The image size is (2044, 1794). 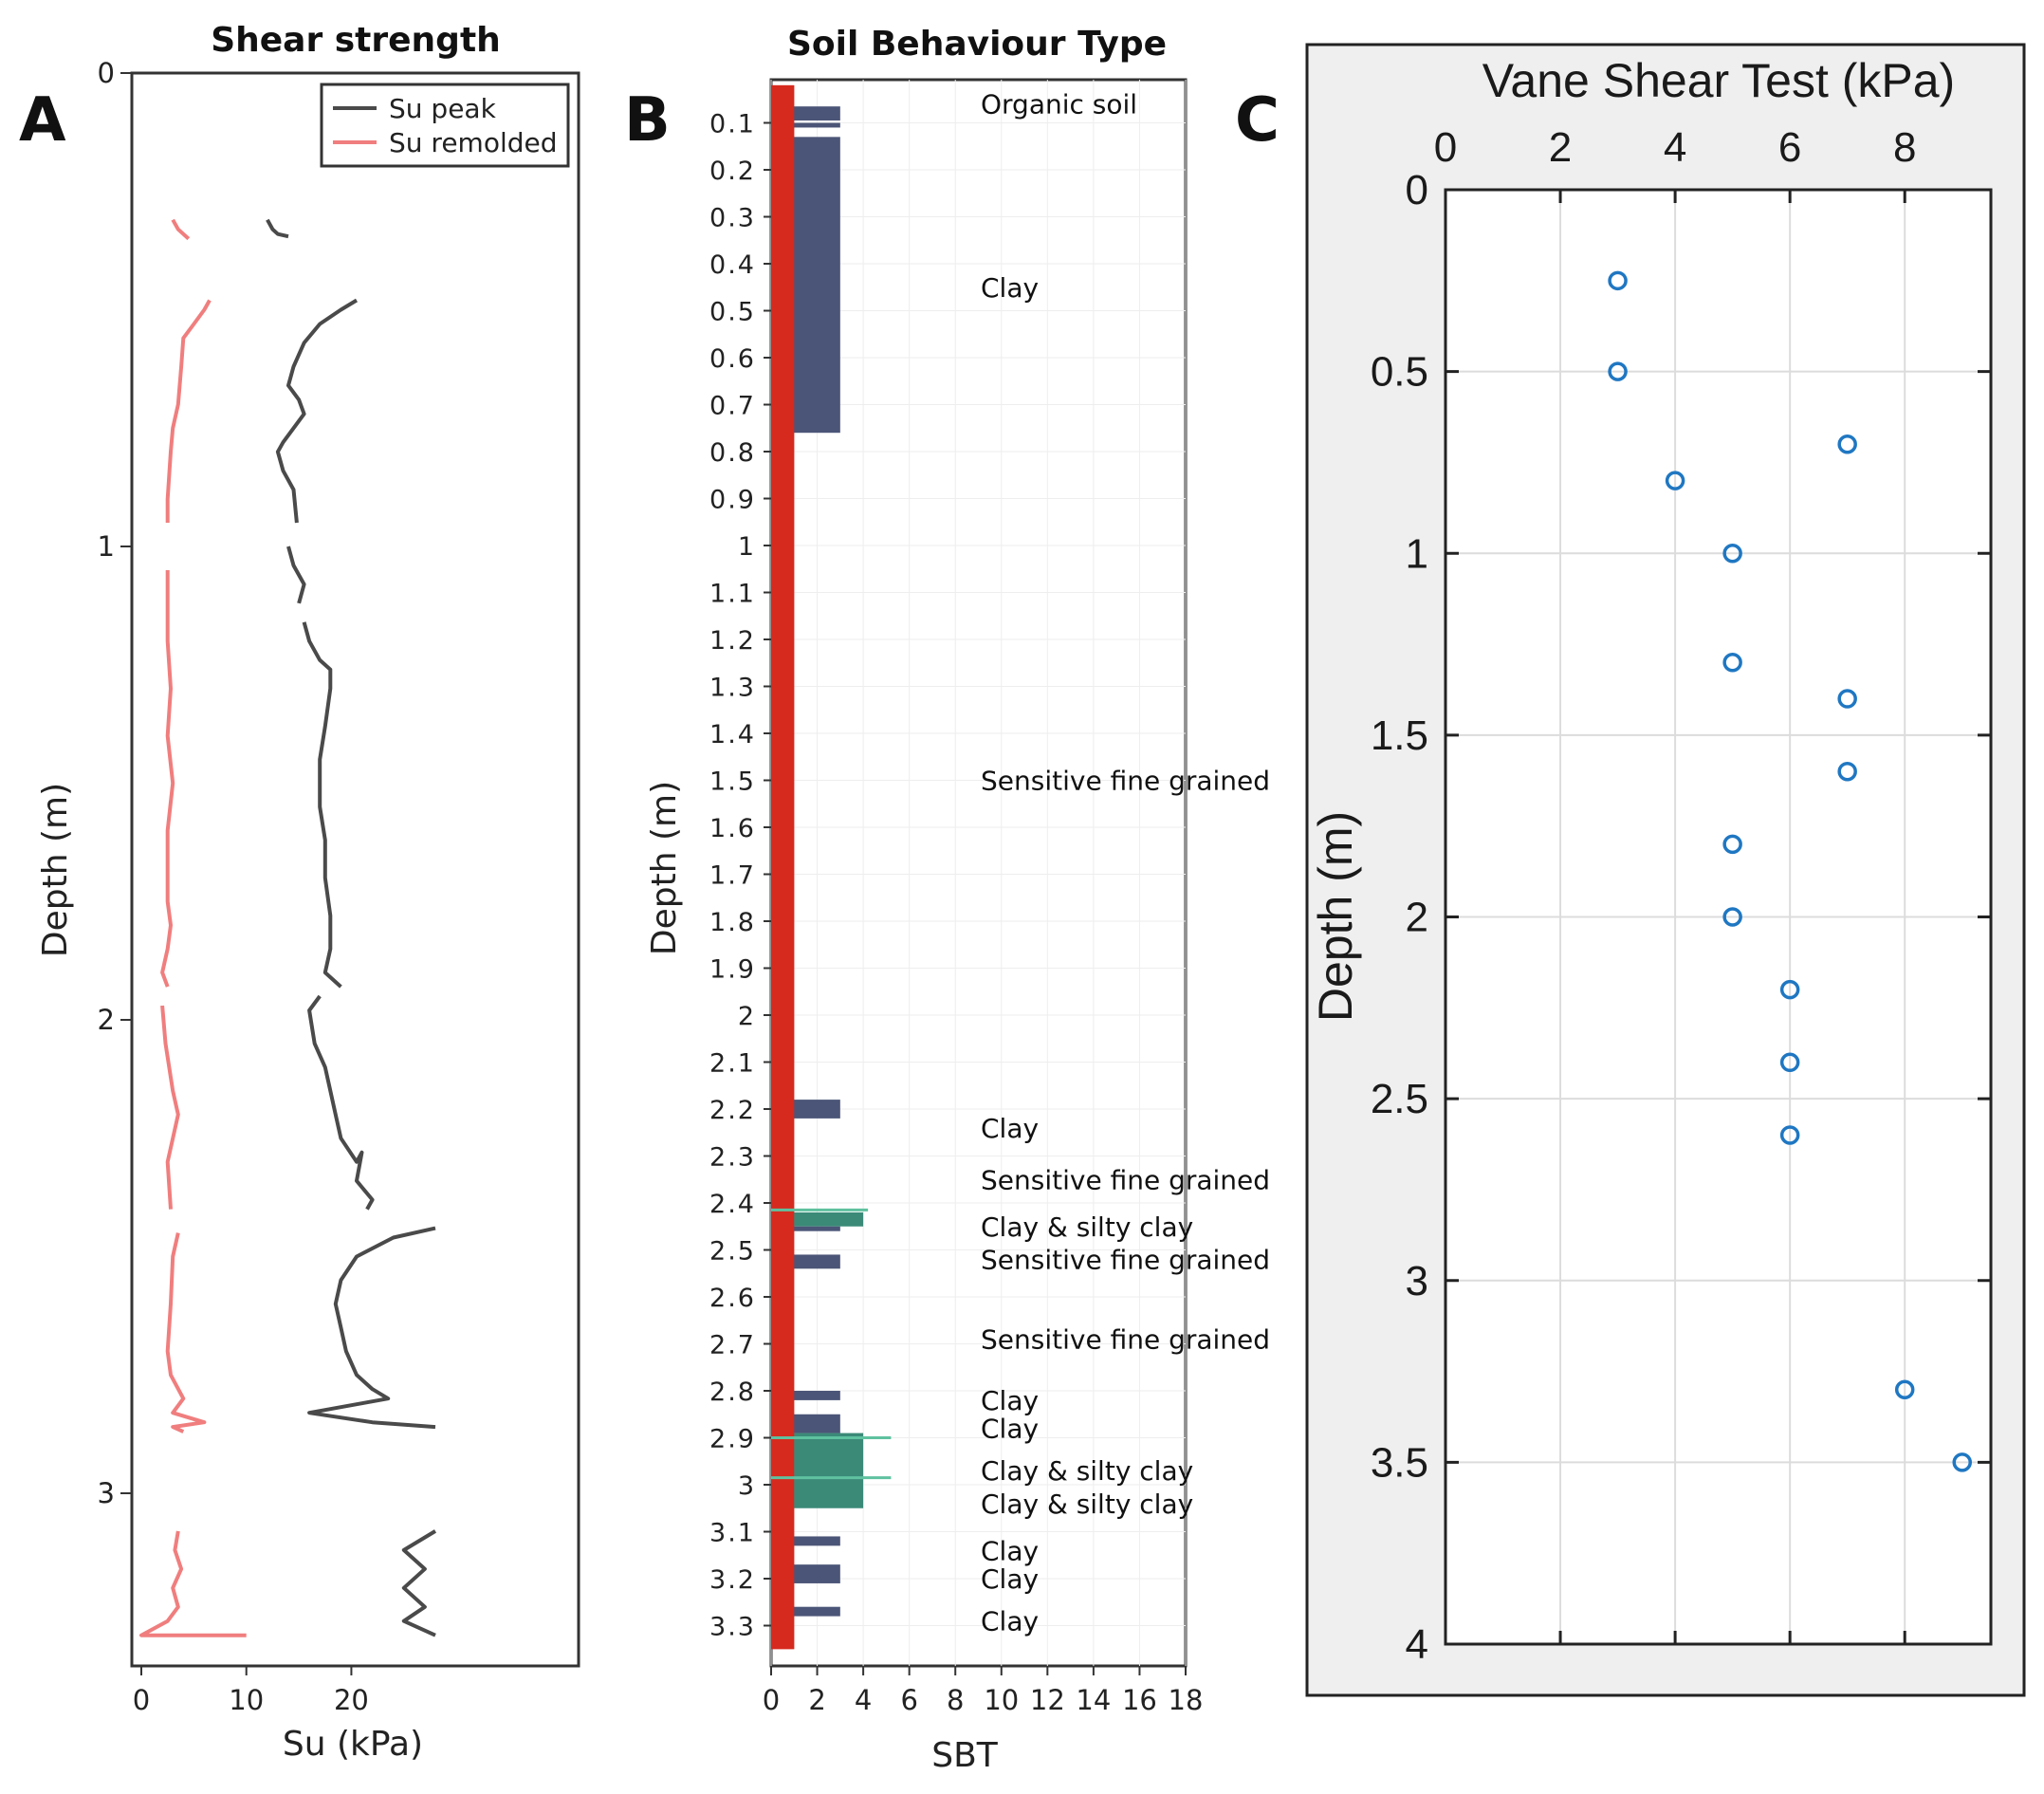 I want to click on y-tick-label: 0.1, so click(x=733, y=124).